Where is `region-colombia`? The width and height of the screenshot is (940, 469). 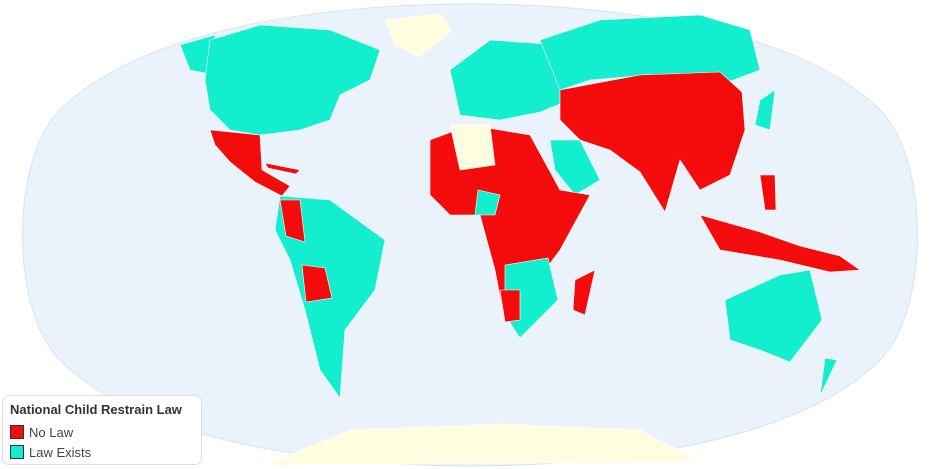
region-colombia is located at coordinates (292, 221).